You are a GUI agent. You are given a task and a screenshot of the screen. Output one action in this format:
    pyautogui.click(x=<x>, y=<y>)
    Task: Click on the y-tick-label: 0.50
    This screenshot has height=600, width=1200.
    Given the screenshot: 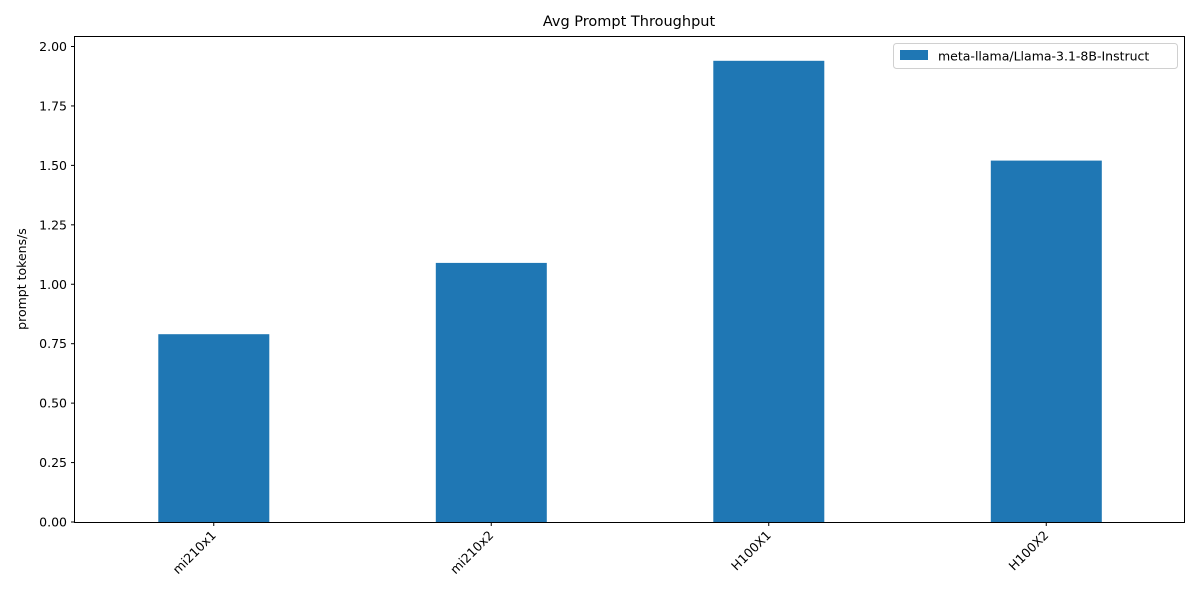 What is the action you would take?
    pyautogui.click(x=53, y=403)
    